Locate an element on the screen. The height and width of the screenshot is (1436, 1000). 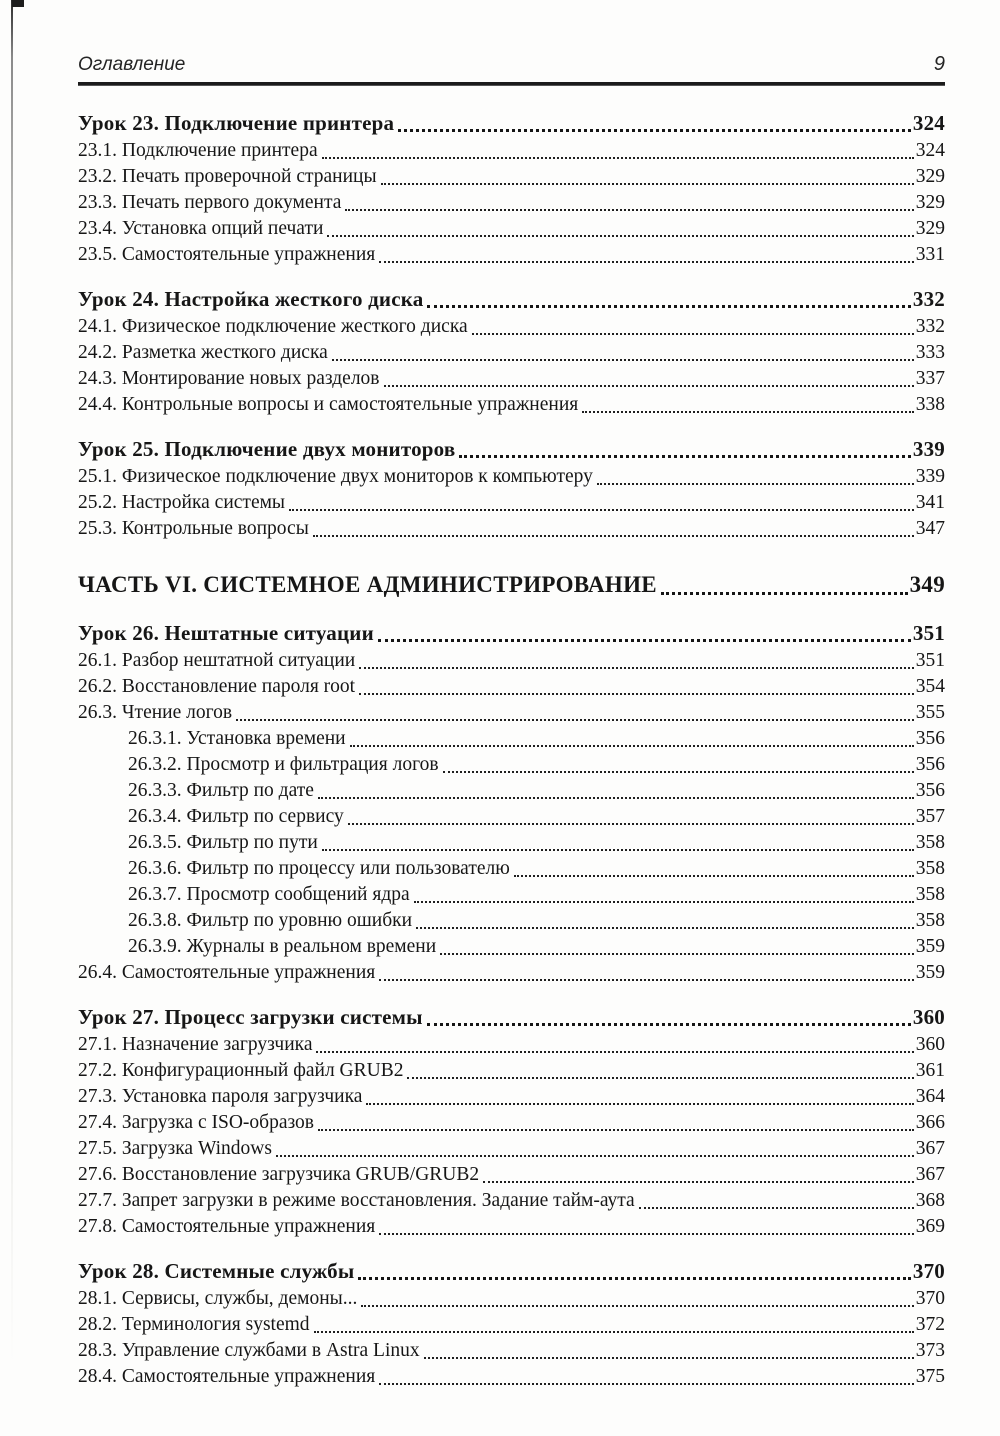
toc-entry-page: 359 is located at coordinates (930, 972).